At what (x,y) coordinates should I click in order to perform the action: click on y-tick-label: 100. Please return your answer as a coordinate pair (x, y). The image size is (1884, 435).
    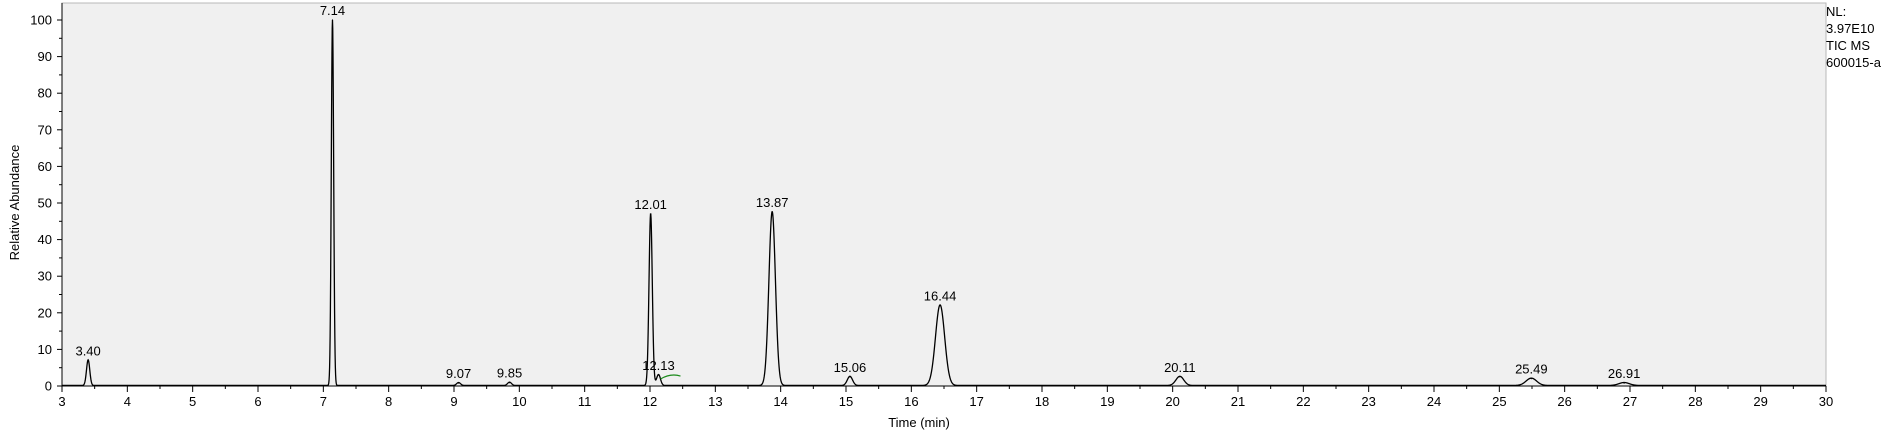
    Looking at the image, I should click on (41, 20).